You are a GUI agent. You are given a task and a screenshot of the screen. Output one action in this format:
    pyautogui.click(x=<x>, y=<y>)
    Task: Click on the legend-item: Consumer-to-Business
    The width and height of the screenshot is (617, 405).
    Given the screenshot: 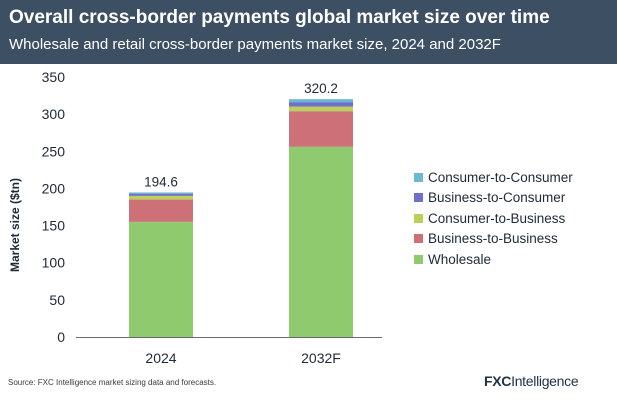 What is the action you would take?
    pyautogui.click(x=493, y=218)
    